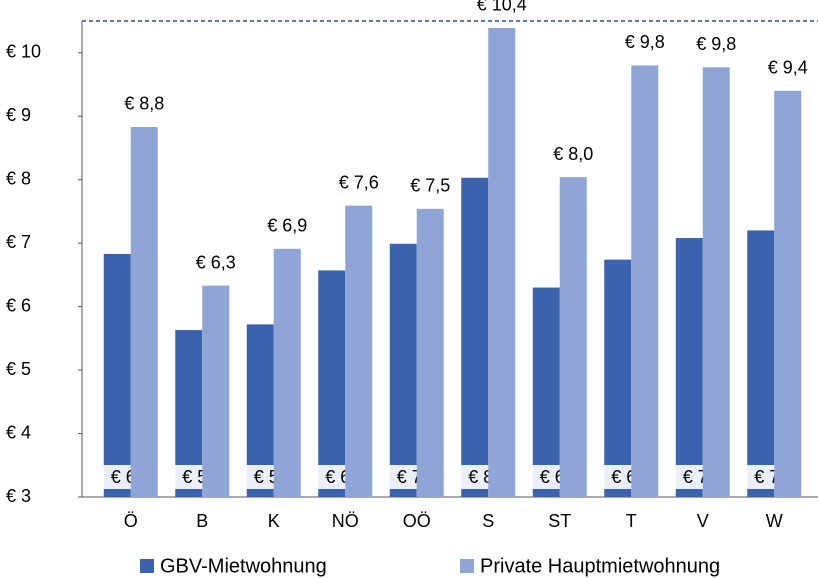 This screenshot has height=578, width=818. I want to click on value-label: € 7,6, so click(359, 182).